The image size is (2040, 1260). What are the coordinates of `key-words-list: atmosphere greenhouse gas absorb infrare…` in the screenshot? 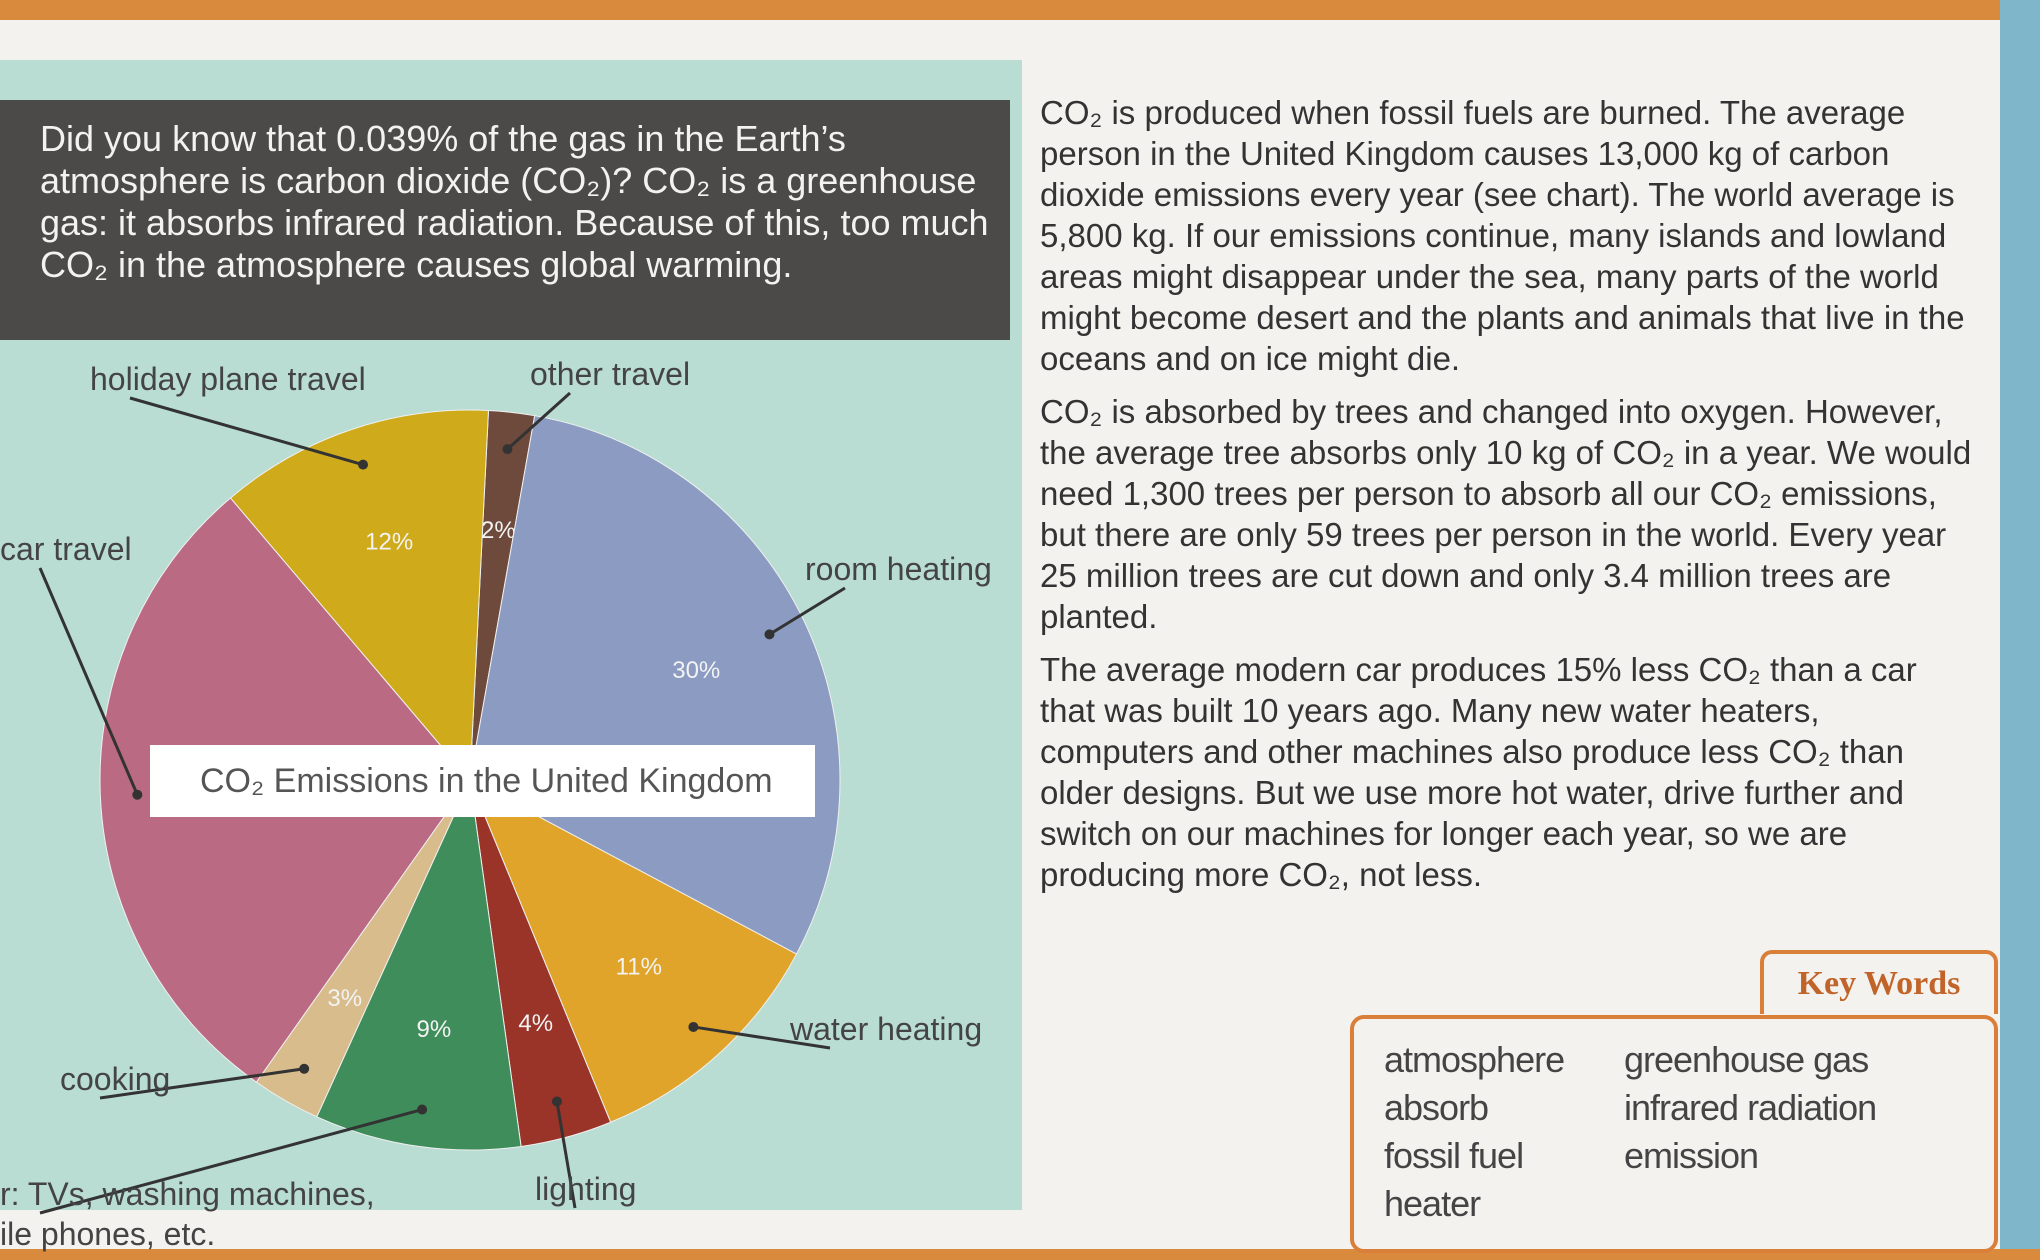 It's located at (1654, 1132).